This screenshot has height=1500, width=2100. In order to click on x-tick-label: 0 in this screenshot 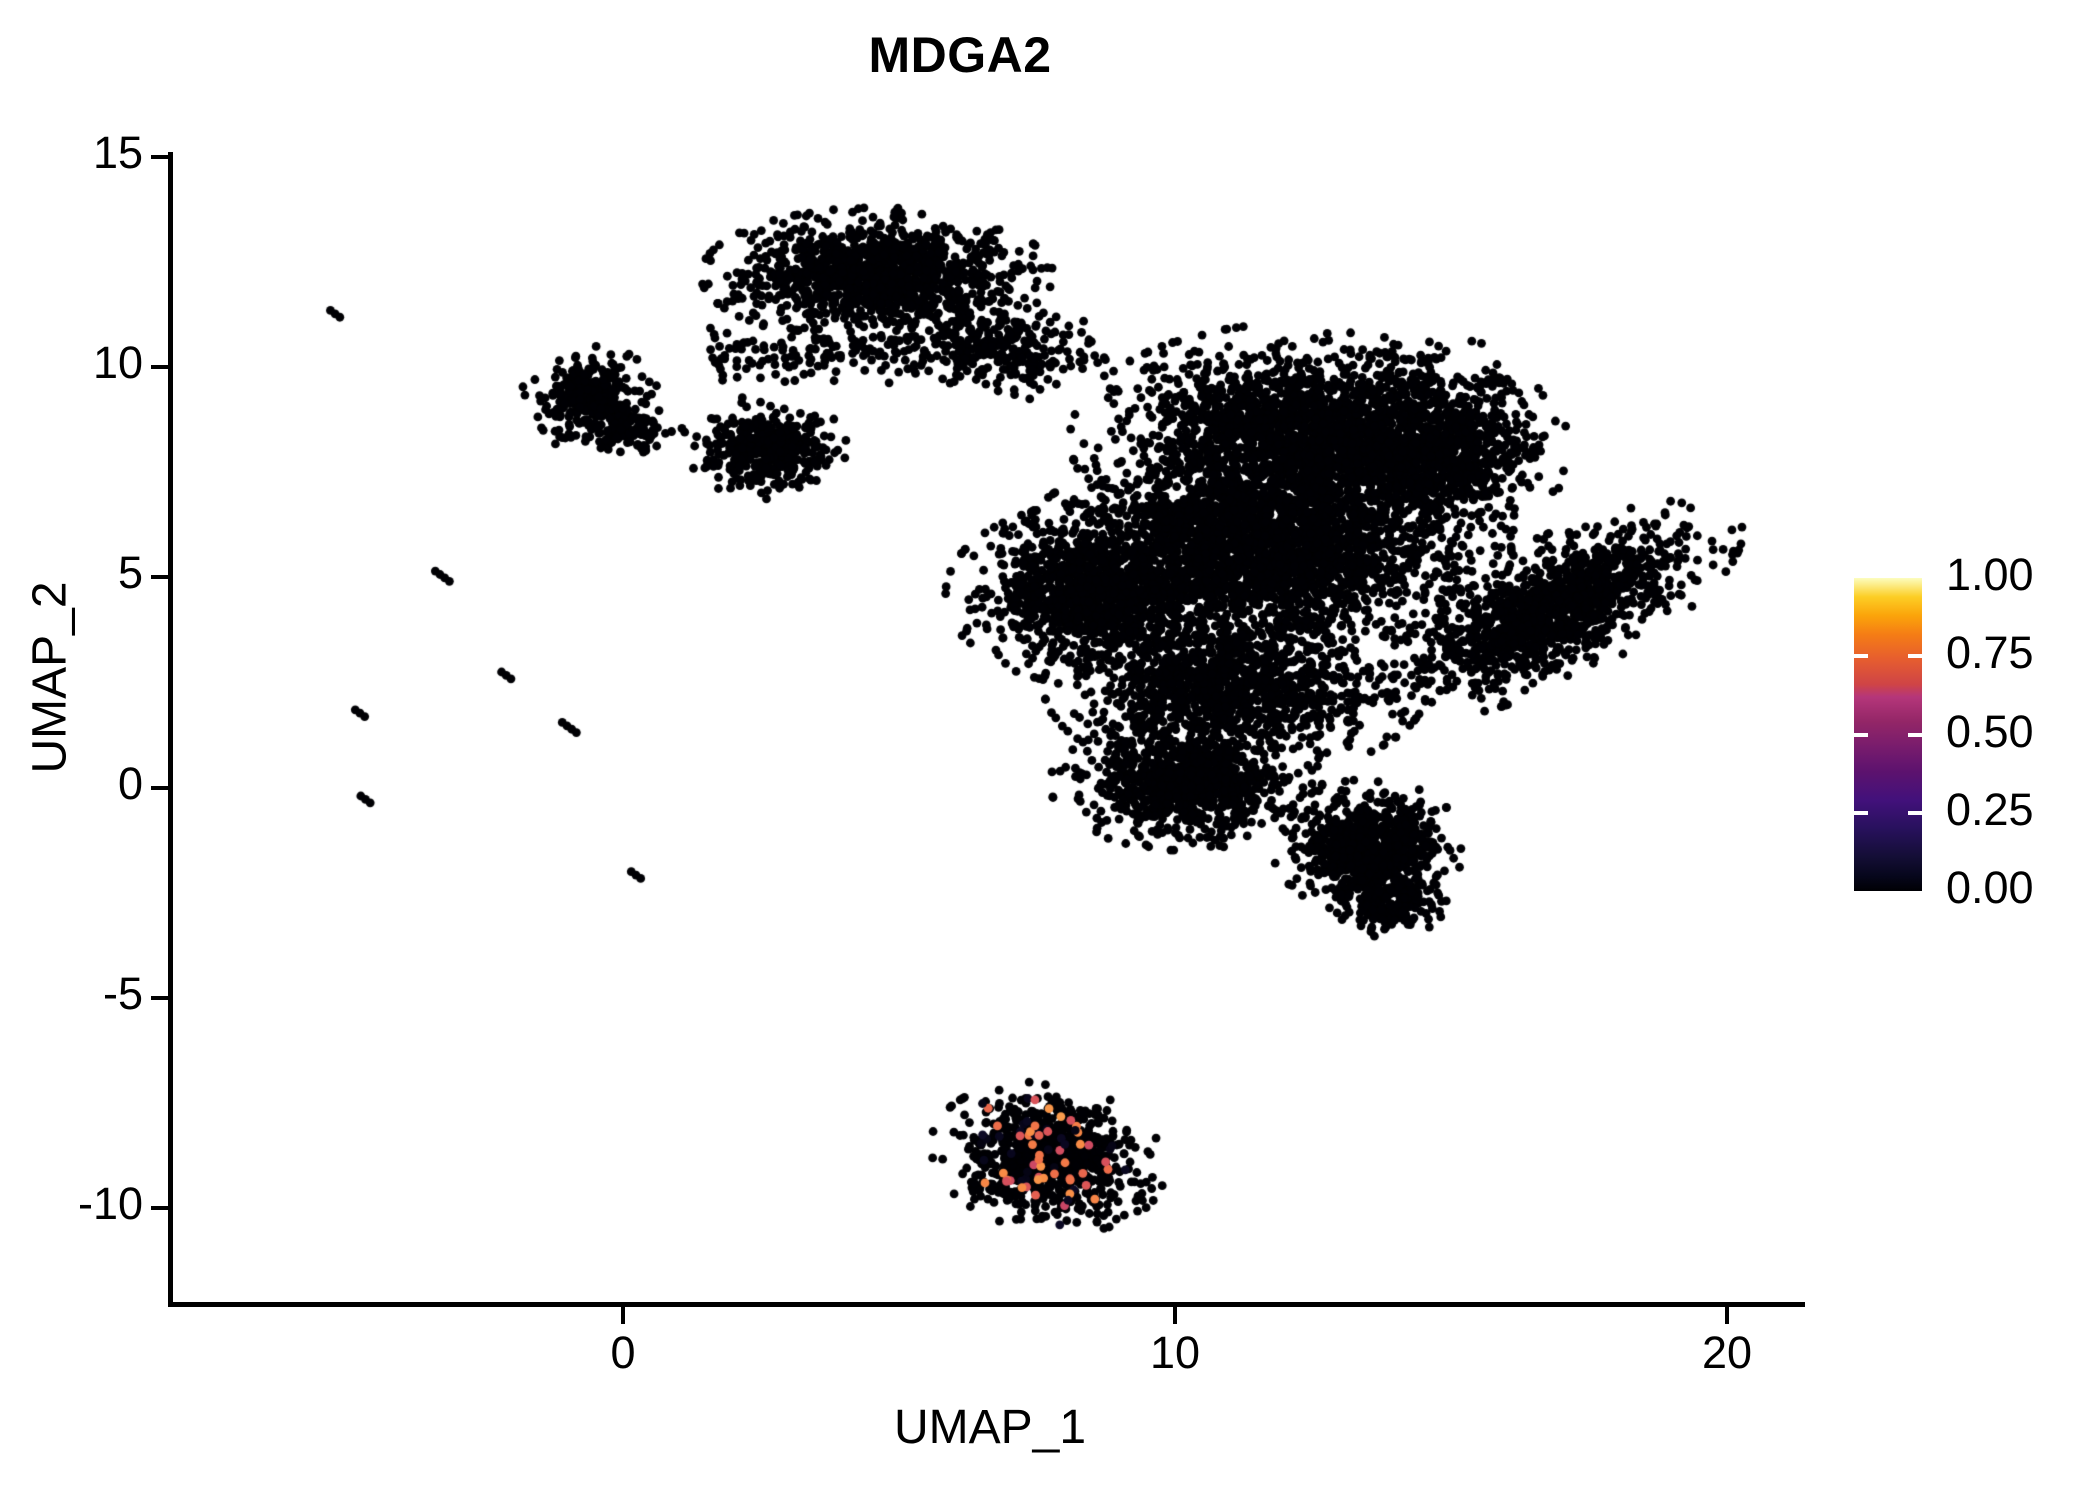, I will do `click(623, 1352)`.